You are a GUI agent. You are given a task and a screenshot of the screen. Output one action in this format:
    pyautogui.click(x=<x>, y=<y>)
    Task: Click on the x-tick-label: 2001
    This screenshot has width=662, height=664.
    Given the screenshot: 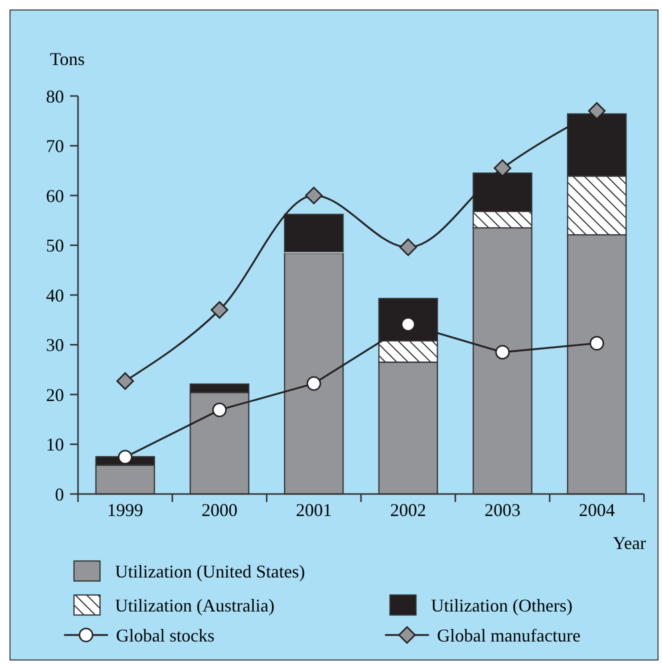 What is the action you would take?
    pyautogui.click(x=314, y=510)
    